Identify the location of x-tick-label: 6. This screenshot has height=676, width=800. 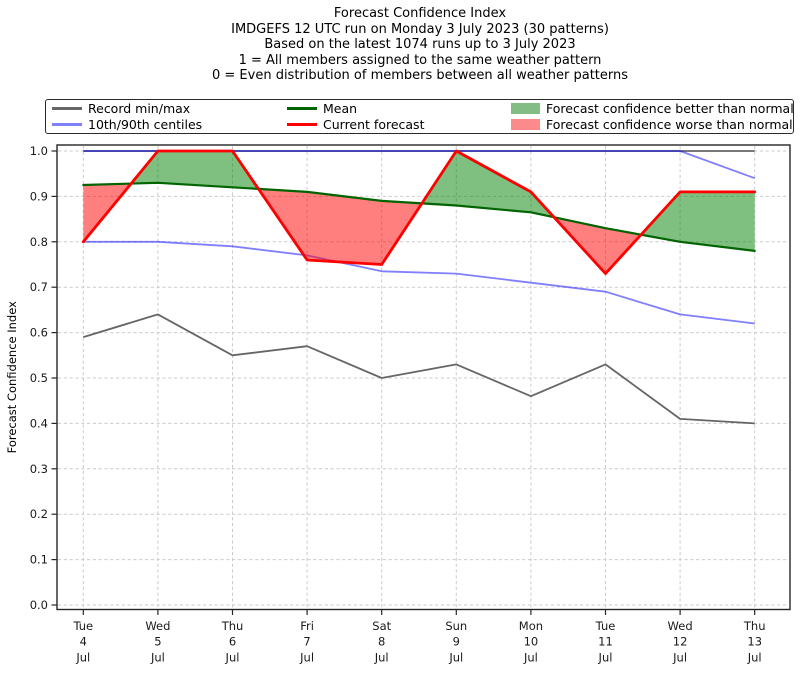
(232, 642).